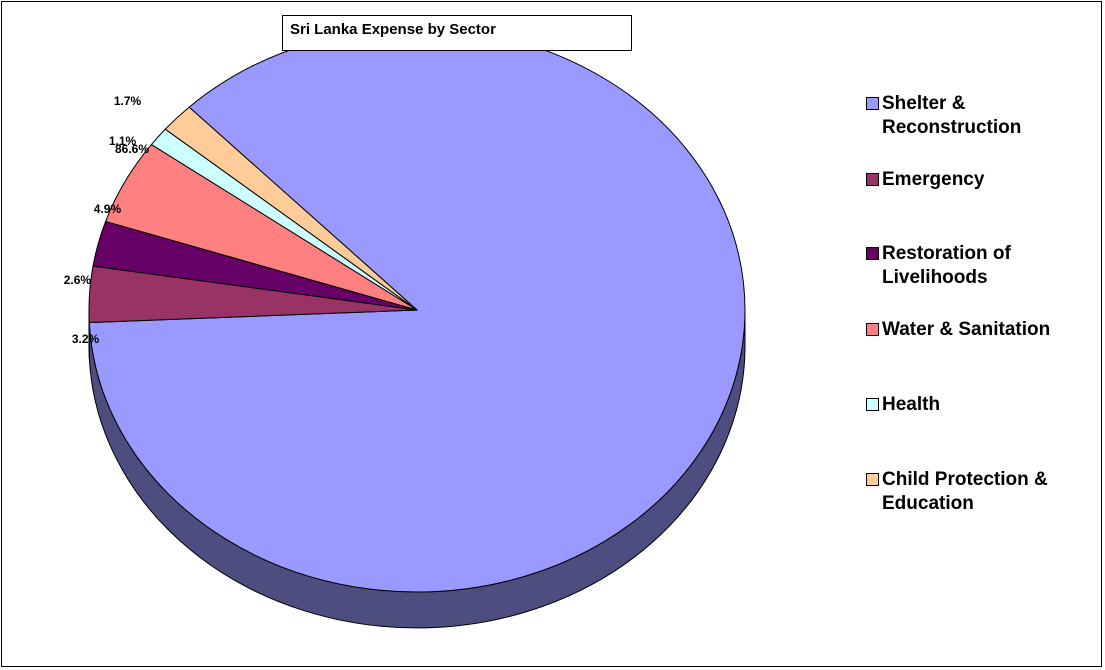  I want to click on legend-label-line: Health, so click(911, 404).